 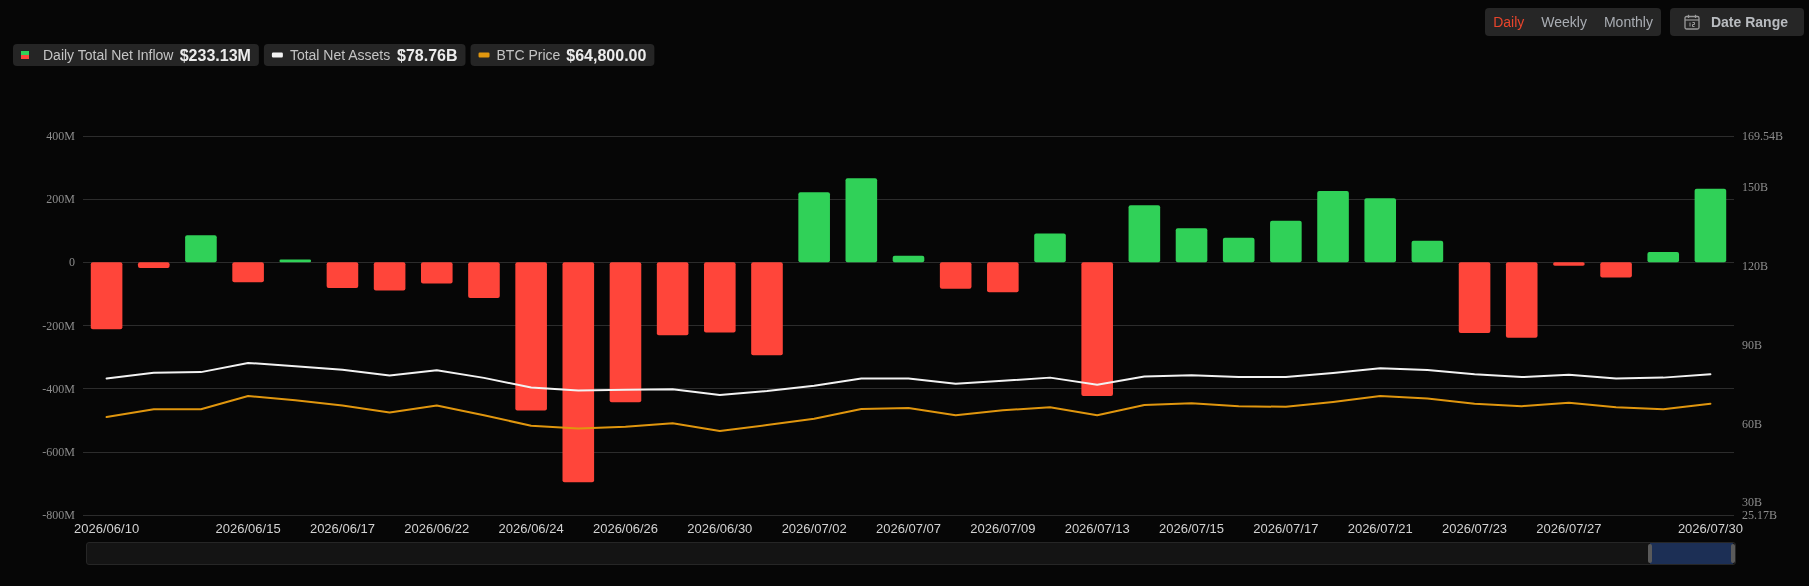 What do you see at coordinates (72, 262) in the screenshot?
I see `y-tick-label: 0` at bounding box center [72, 262].